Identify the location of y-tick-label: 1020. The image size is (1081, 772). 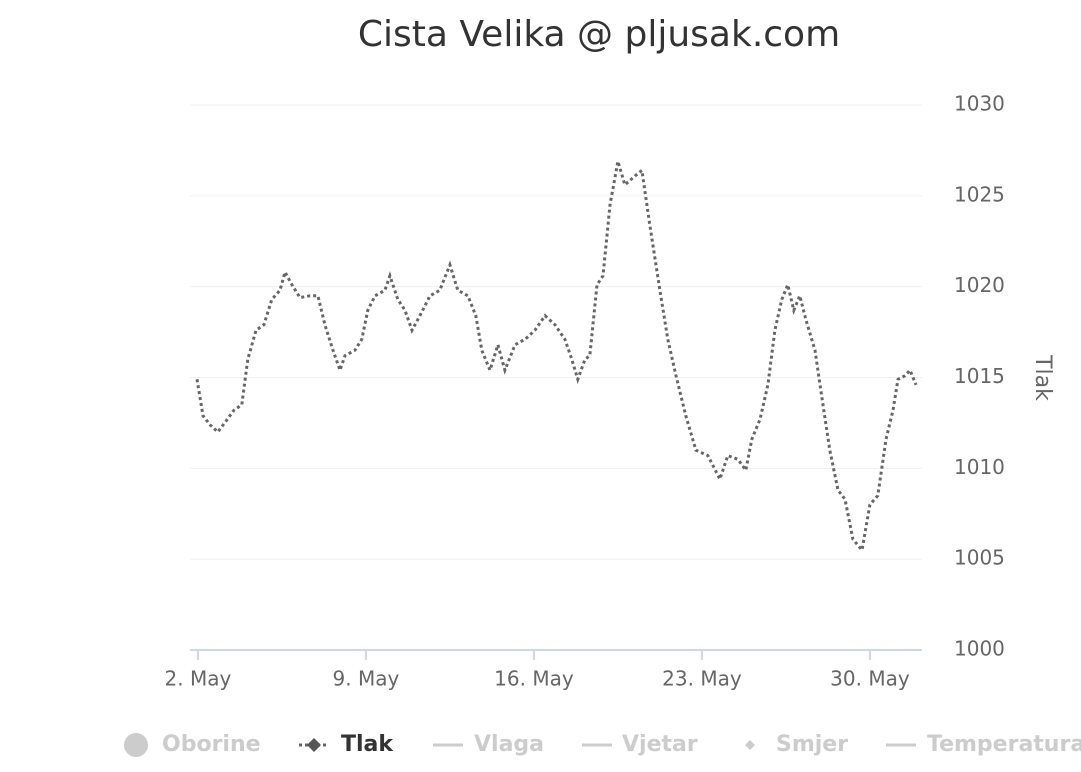
(979, 285).